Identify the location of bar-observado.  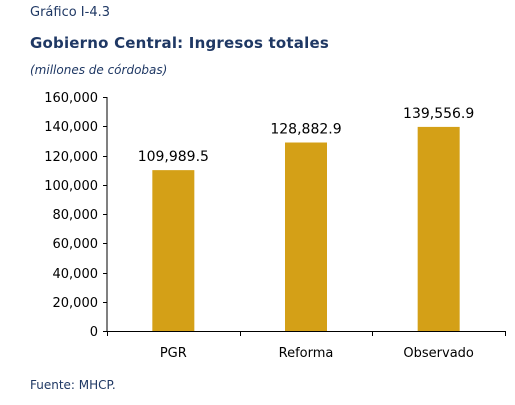
(438, 228).